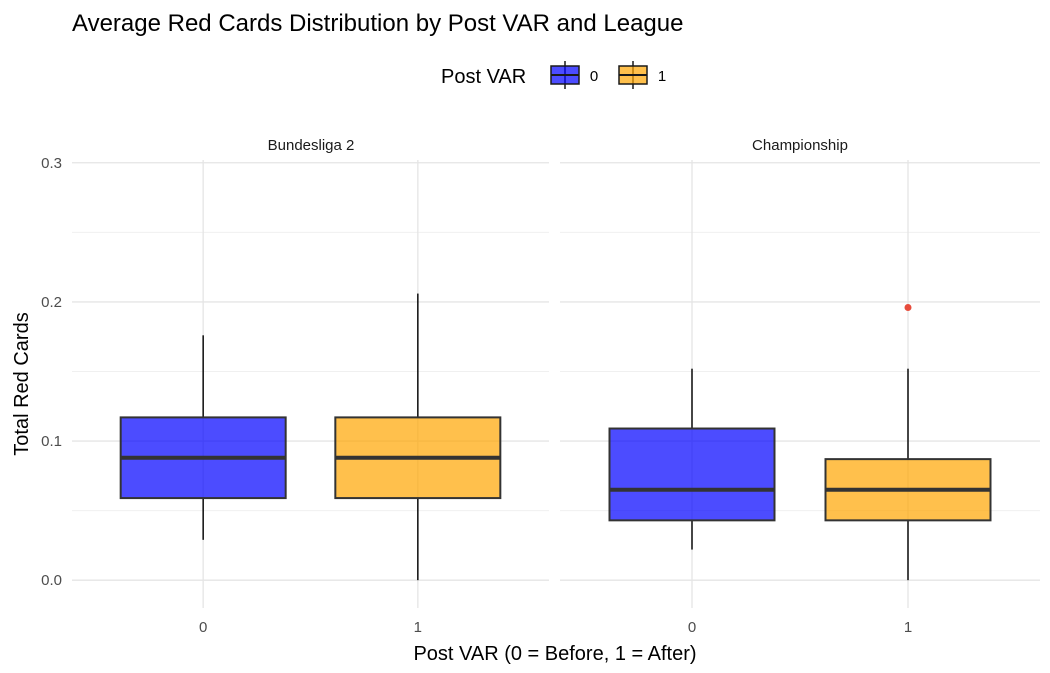 The height and width of the screenshot is (673, 1050). Describe the element at coordinates (51, 580) in the screenshot. I see `y-tick-label: 0.0` at that location.